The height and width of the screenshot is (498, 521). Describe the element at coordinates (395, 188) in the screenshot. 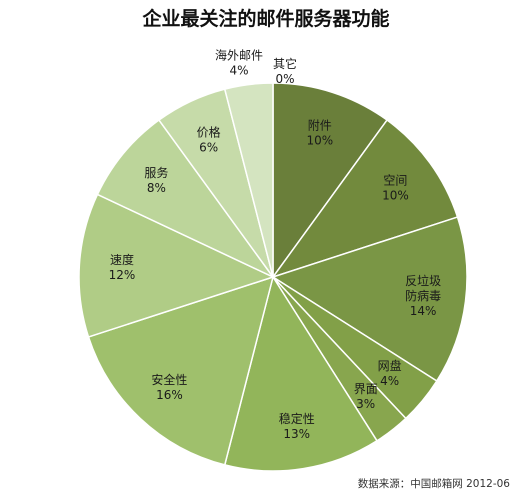

I see `slice-1-label: 空间 10%` at that location.